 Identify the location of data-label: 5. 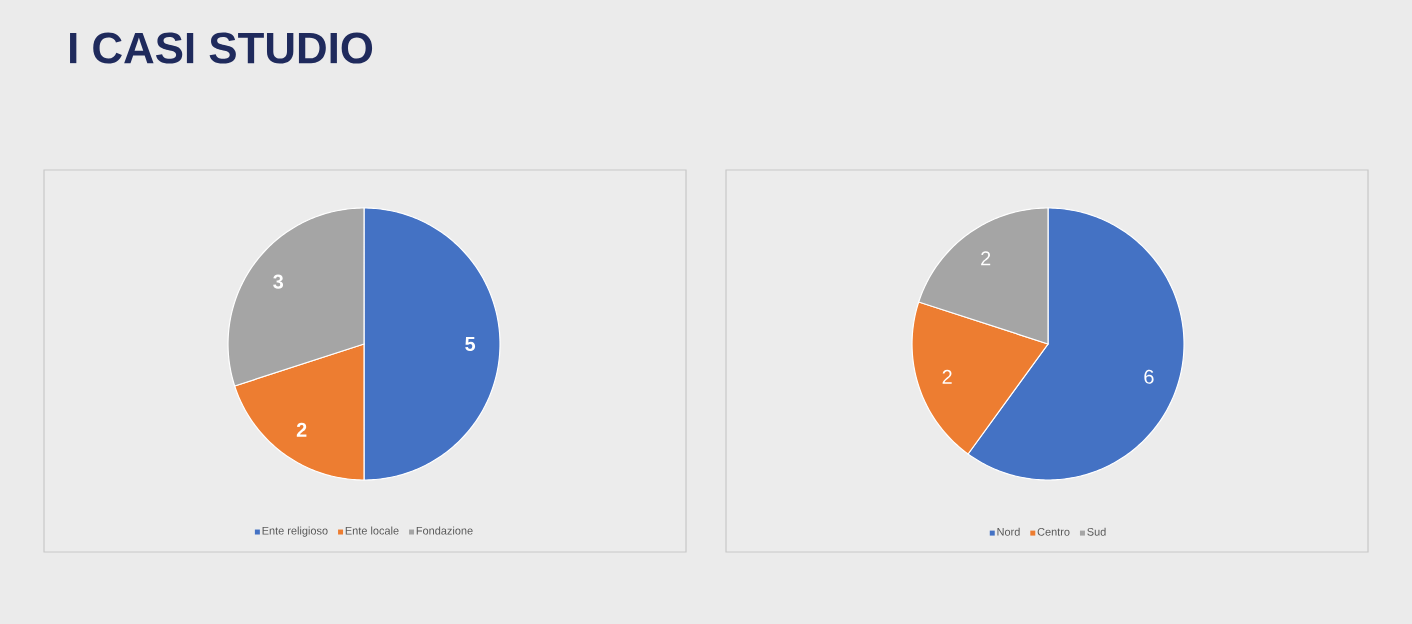
(470, 344).